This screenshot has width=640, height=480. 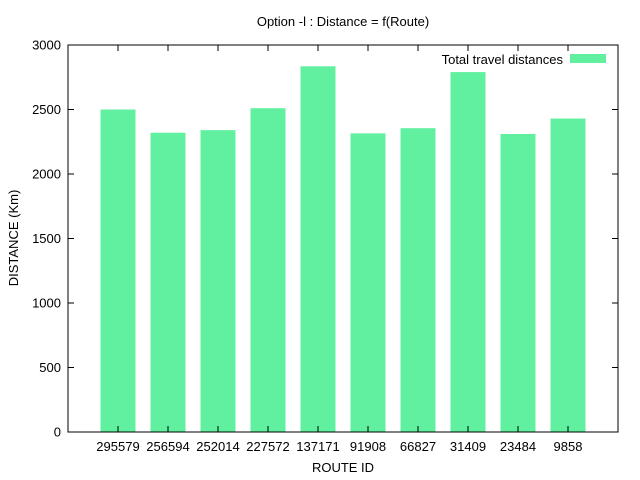 I want to click on y-tick-label: 2000, so click(x=46, y=174).